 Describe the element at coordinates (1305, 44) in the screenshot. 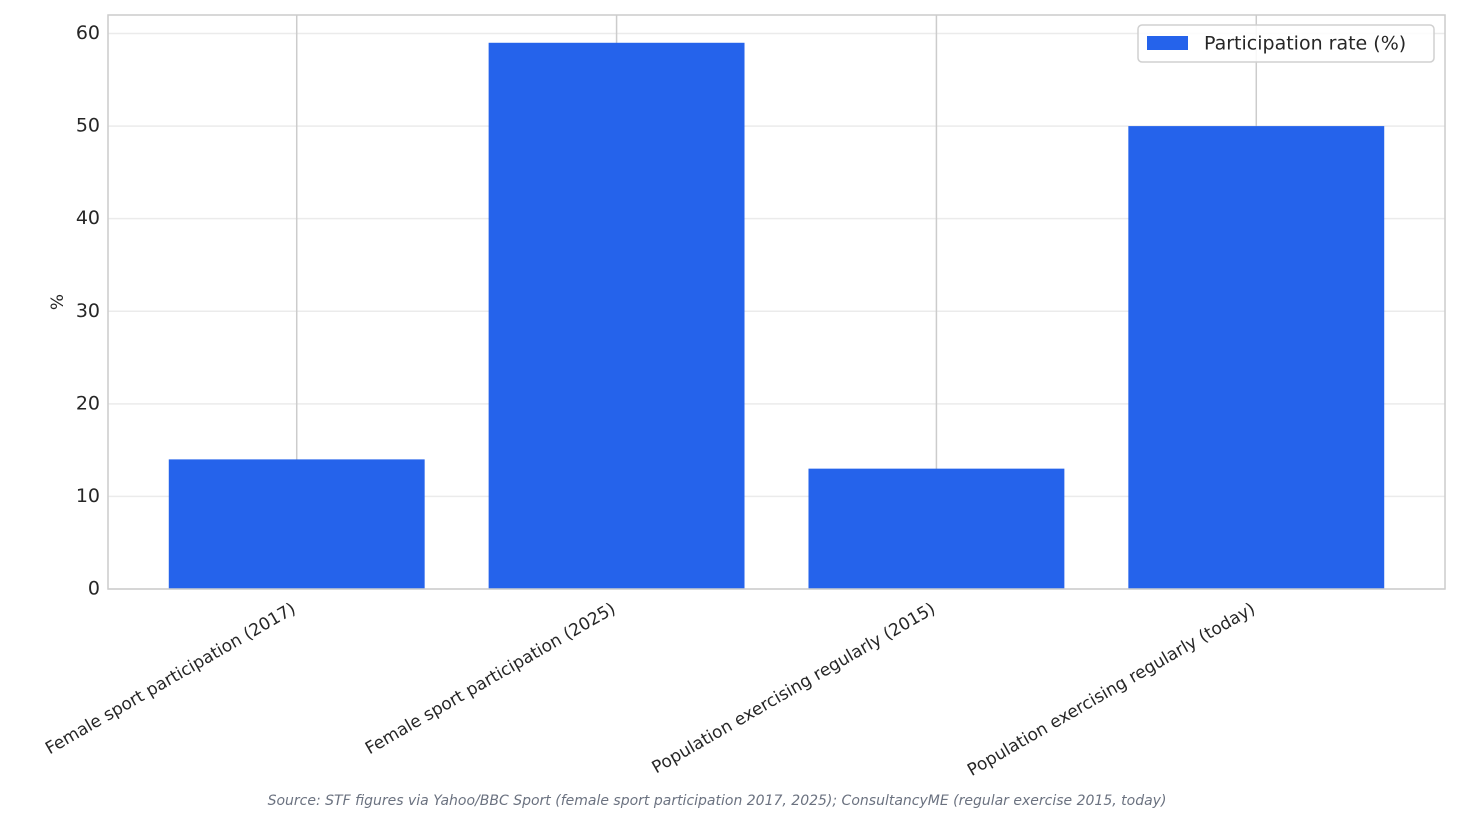

I see `legend-label: Participation rate (%)` at that location.